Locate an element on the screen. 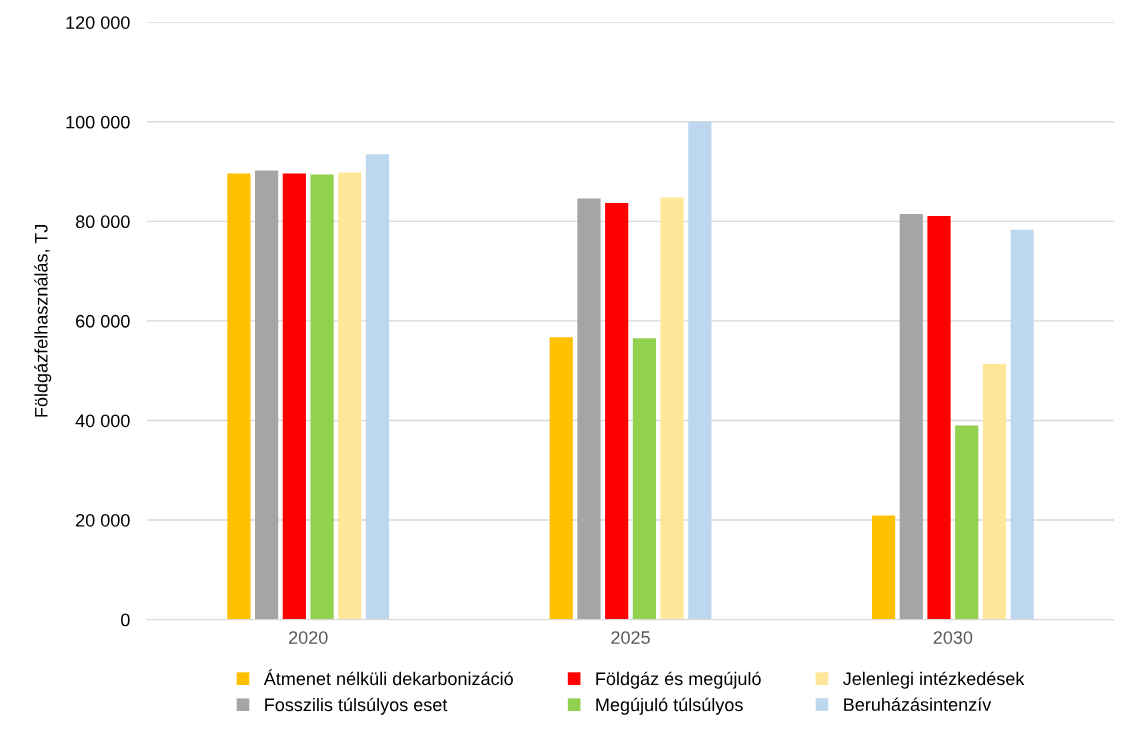 The height and width of the screenshot is (742, 1131). y-tick-label: 120 000 is located at coordinates (98, 22).